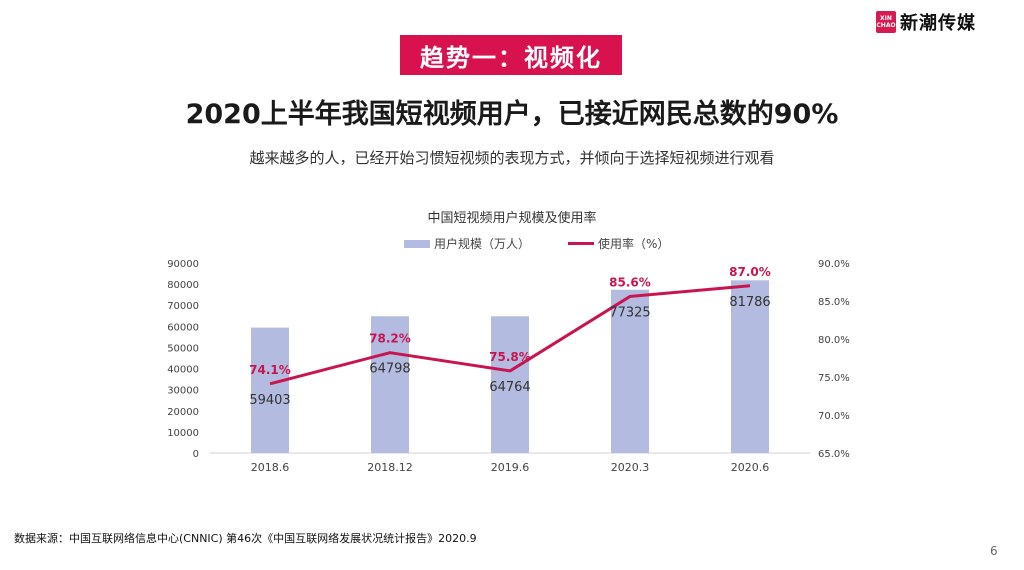 The width and height of the screenshot is (1024, 570). I want to click on subline: 越来越多的人，已经开始习惯短视频的表现方式，并倾向于选择短视频进行观看, so click(512, 158).